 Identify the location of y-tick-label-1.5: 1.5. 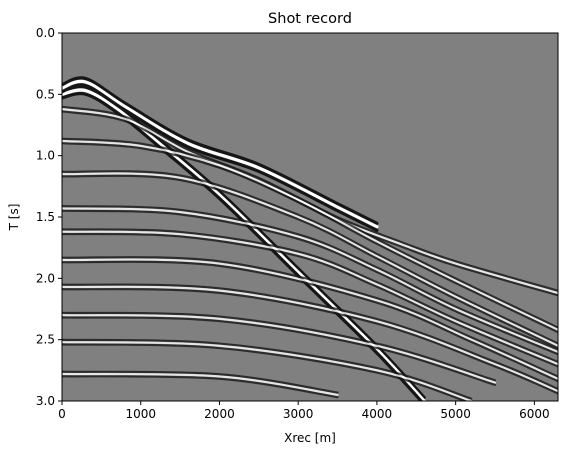
(45, 217).